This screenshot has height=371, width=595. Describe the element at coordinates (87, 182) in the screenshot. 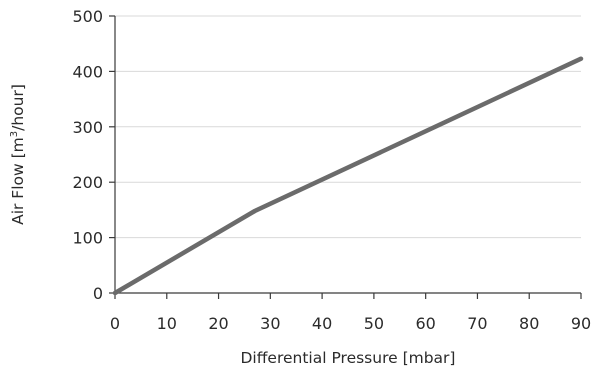

I see `y-tick-label: 200` at that location.